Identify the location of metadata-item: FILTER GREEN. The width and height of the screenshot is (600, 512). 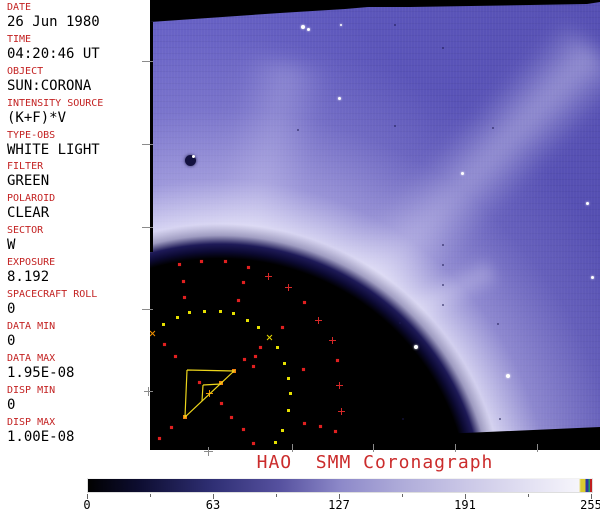
(78, 177).